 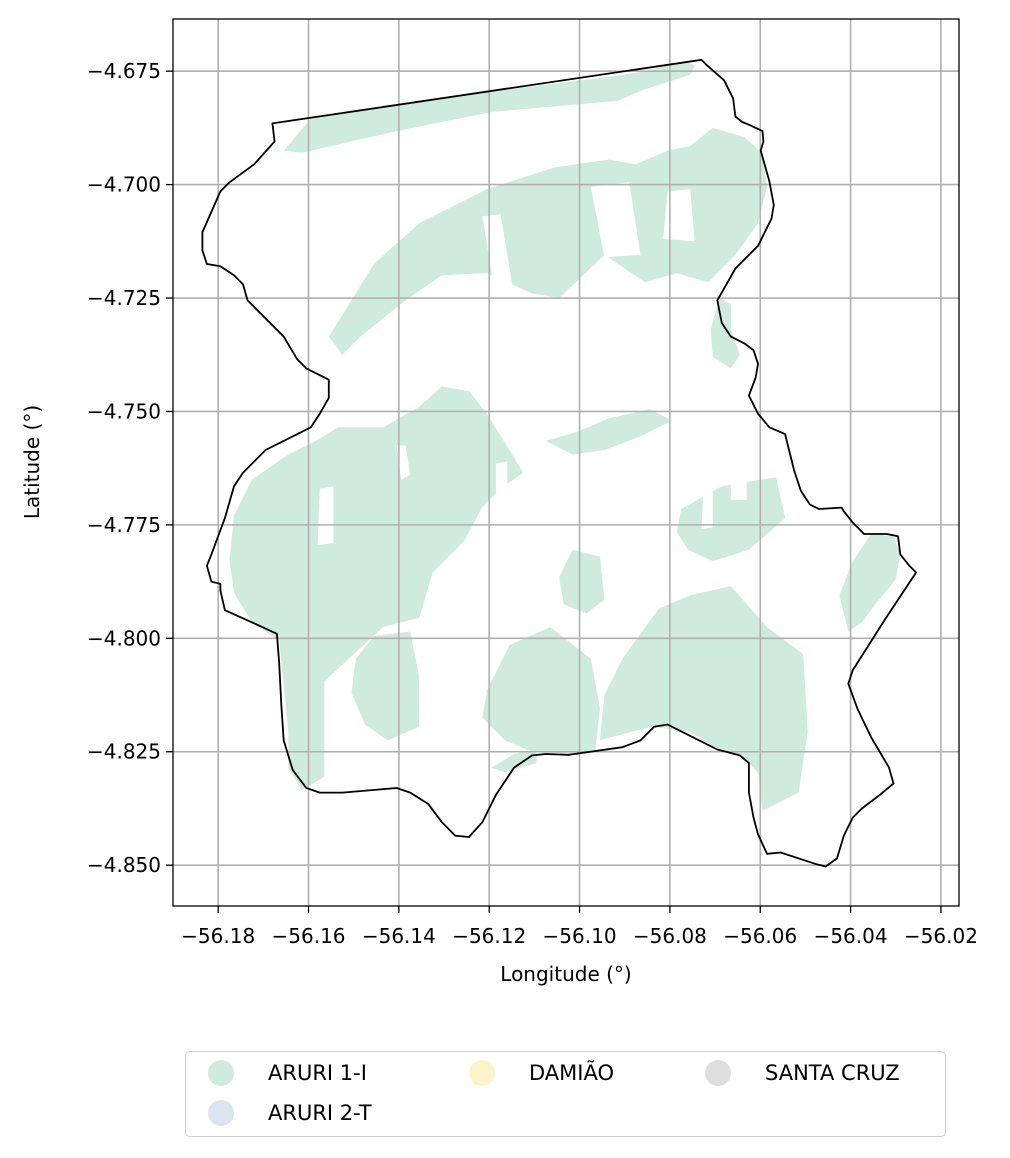 I want to click on y-tick-label: −4.800, so click(x=124, y=638).